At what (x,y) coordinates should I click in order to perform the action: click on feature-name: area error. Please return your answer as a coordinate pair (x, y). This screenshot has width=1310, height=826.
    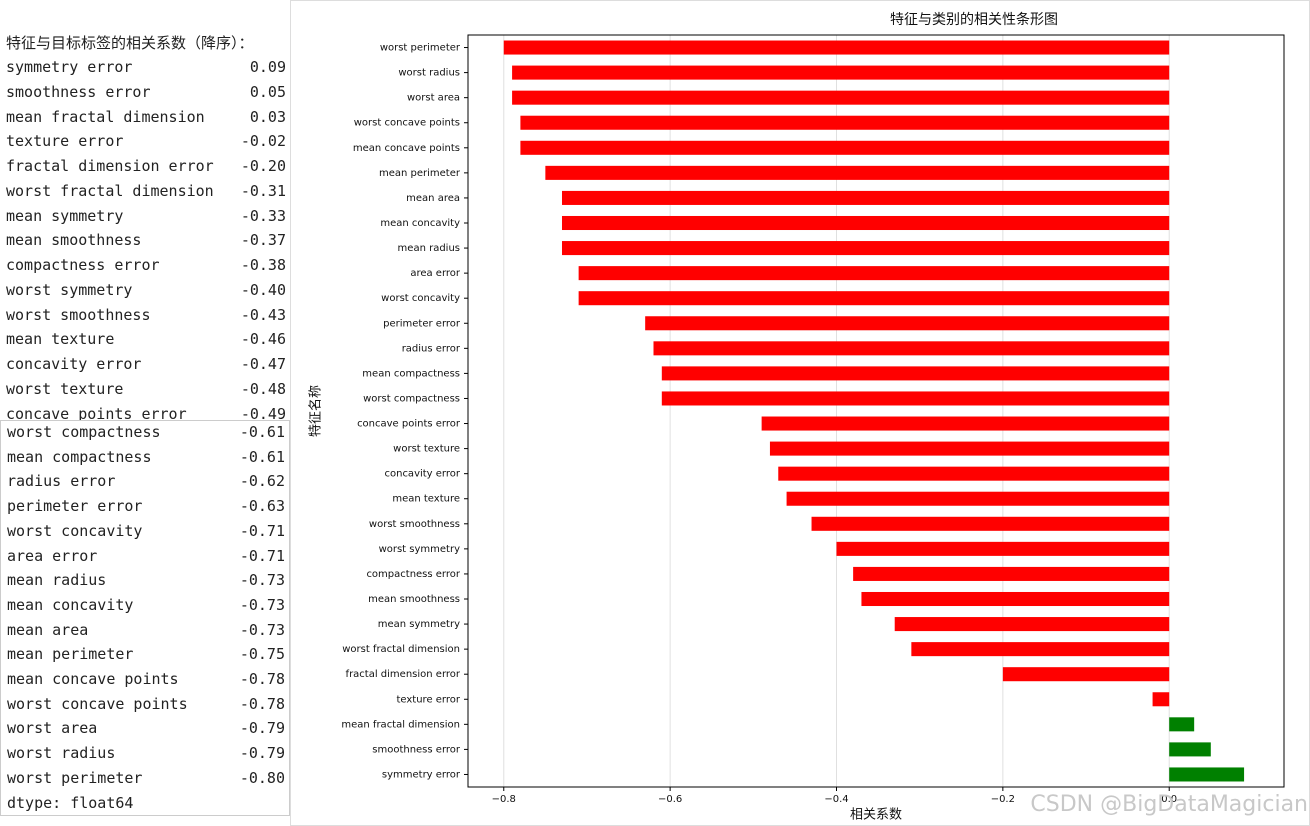
    Looking at the image, I should click on (52, 555).